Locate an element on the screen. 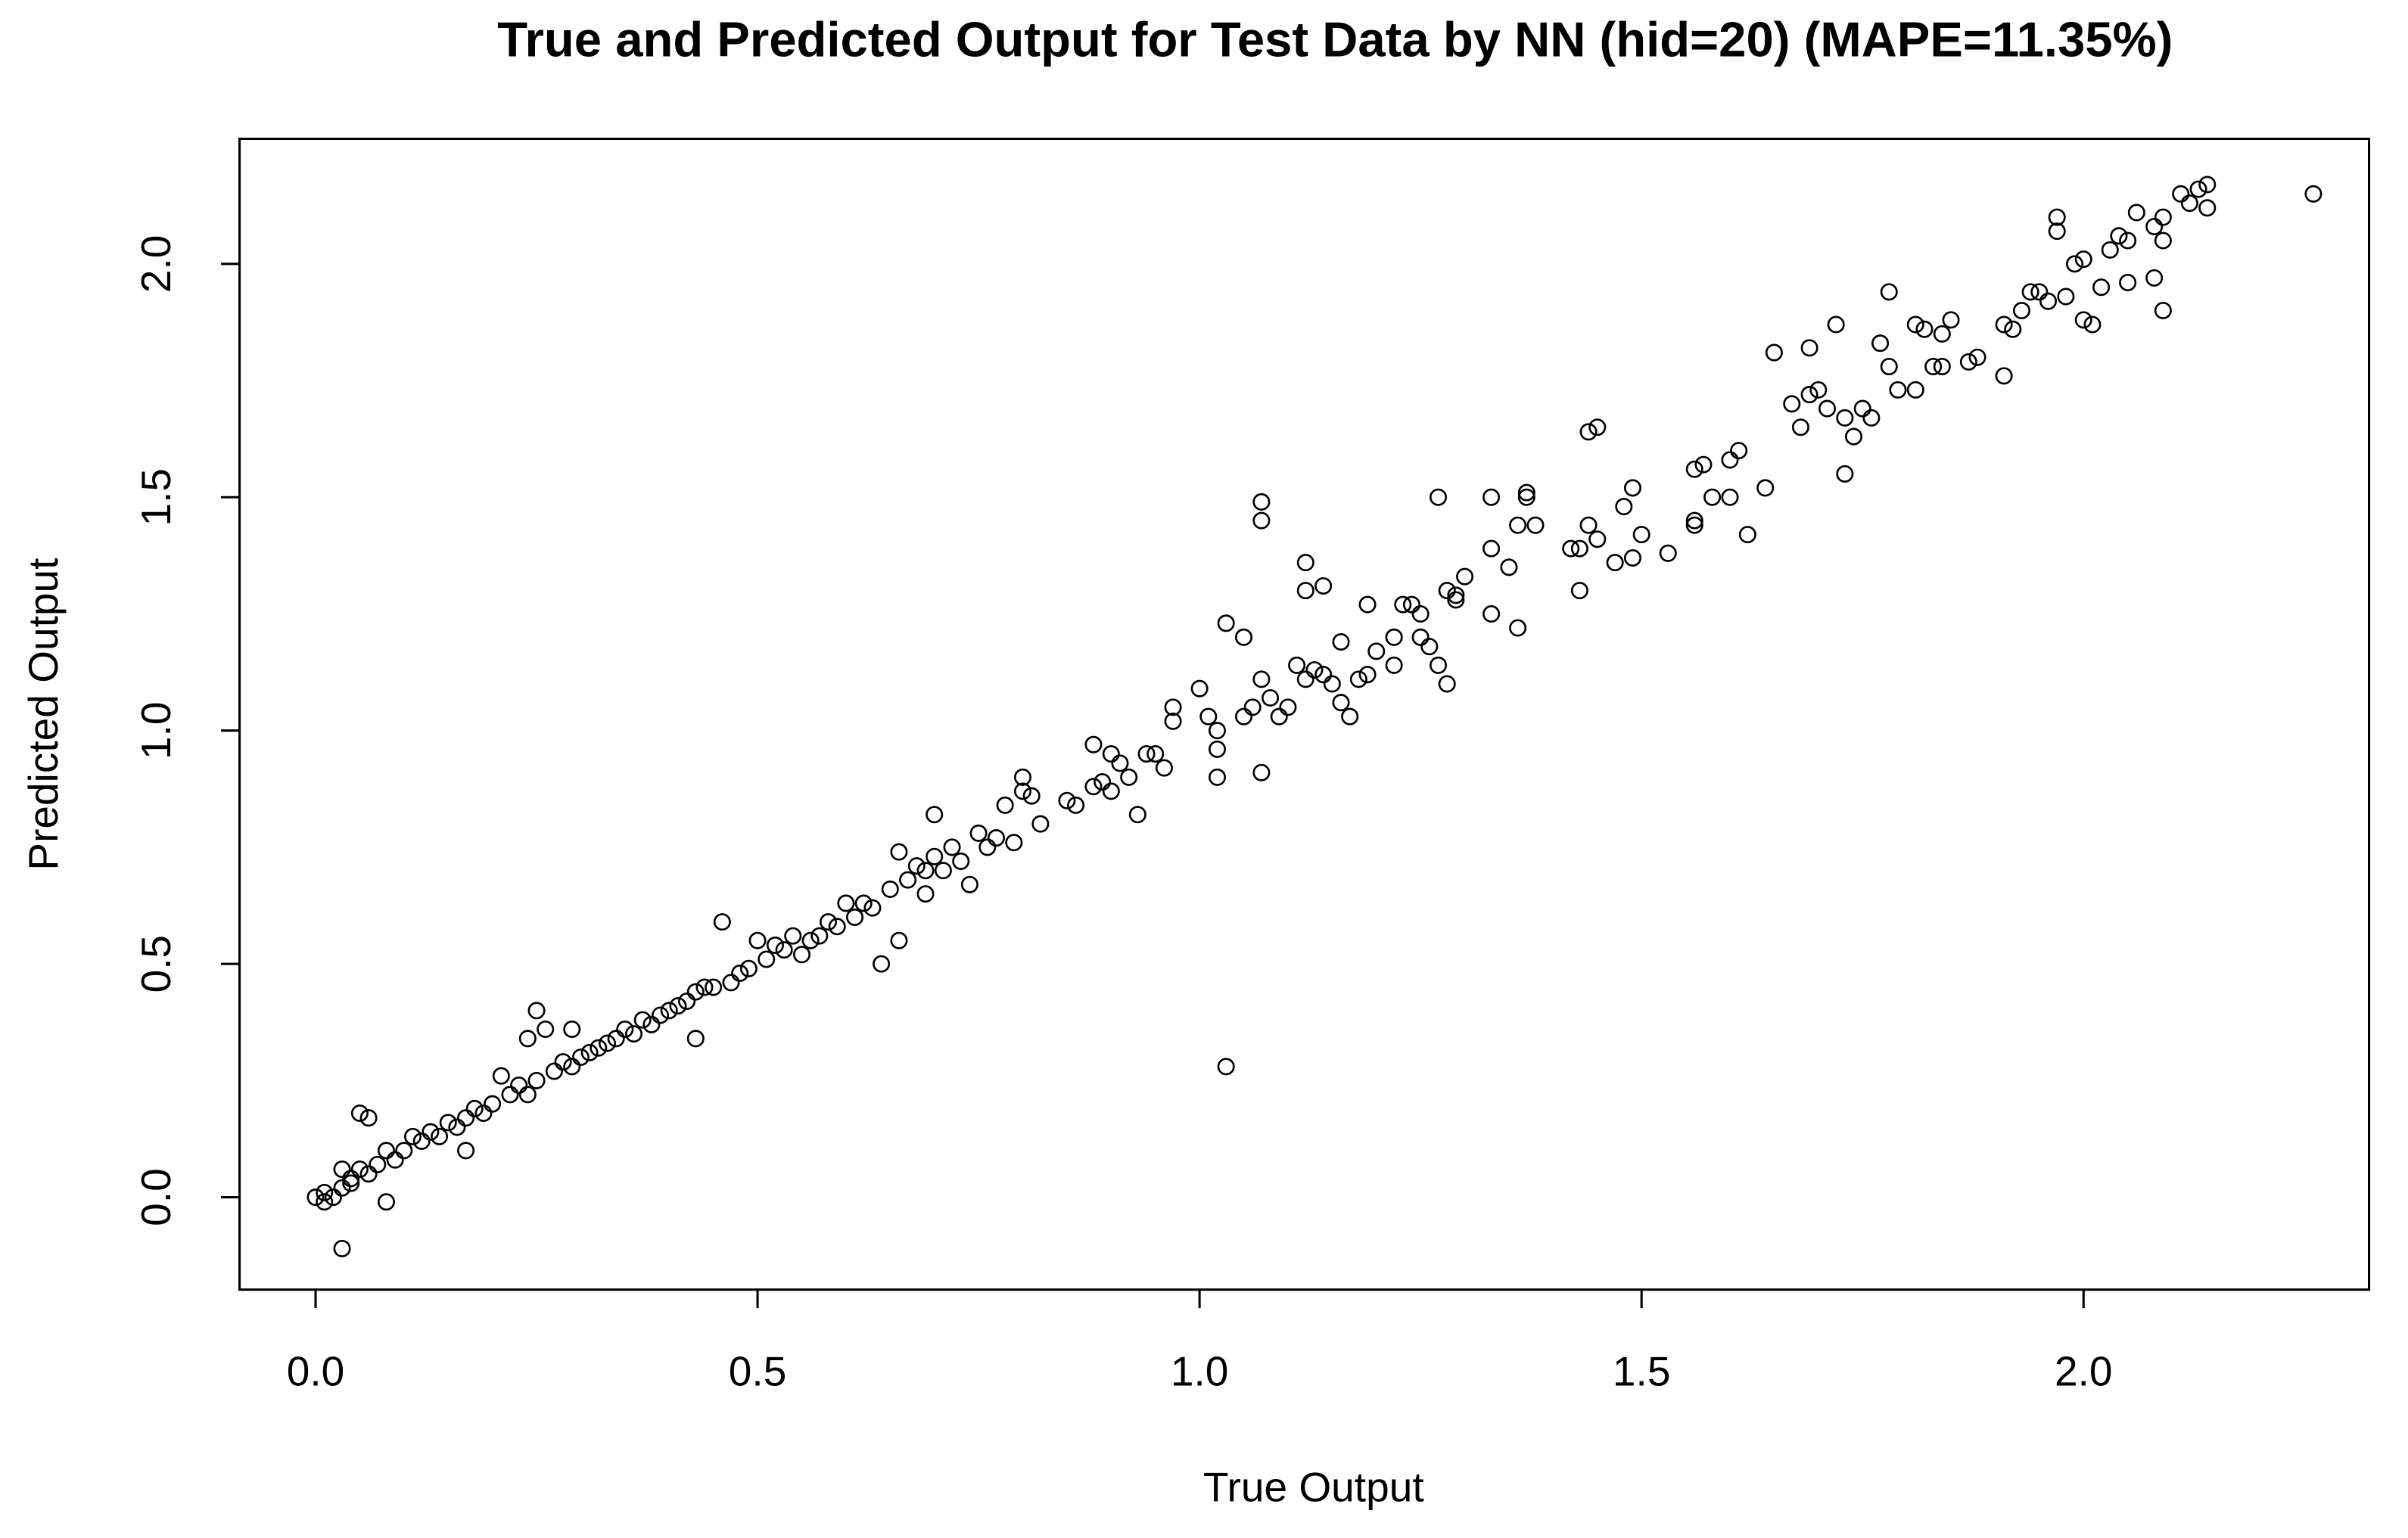 The width and height of the screenshot is (2408, 1538). x-tick-label: 0.5 is located at coordinates (758, 1371).